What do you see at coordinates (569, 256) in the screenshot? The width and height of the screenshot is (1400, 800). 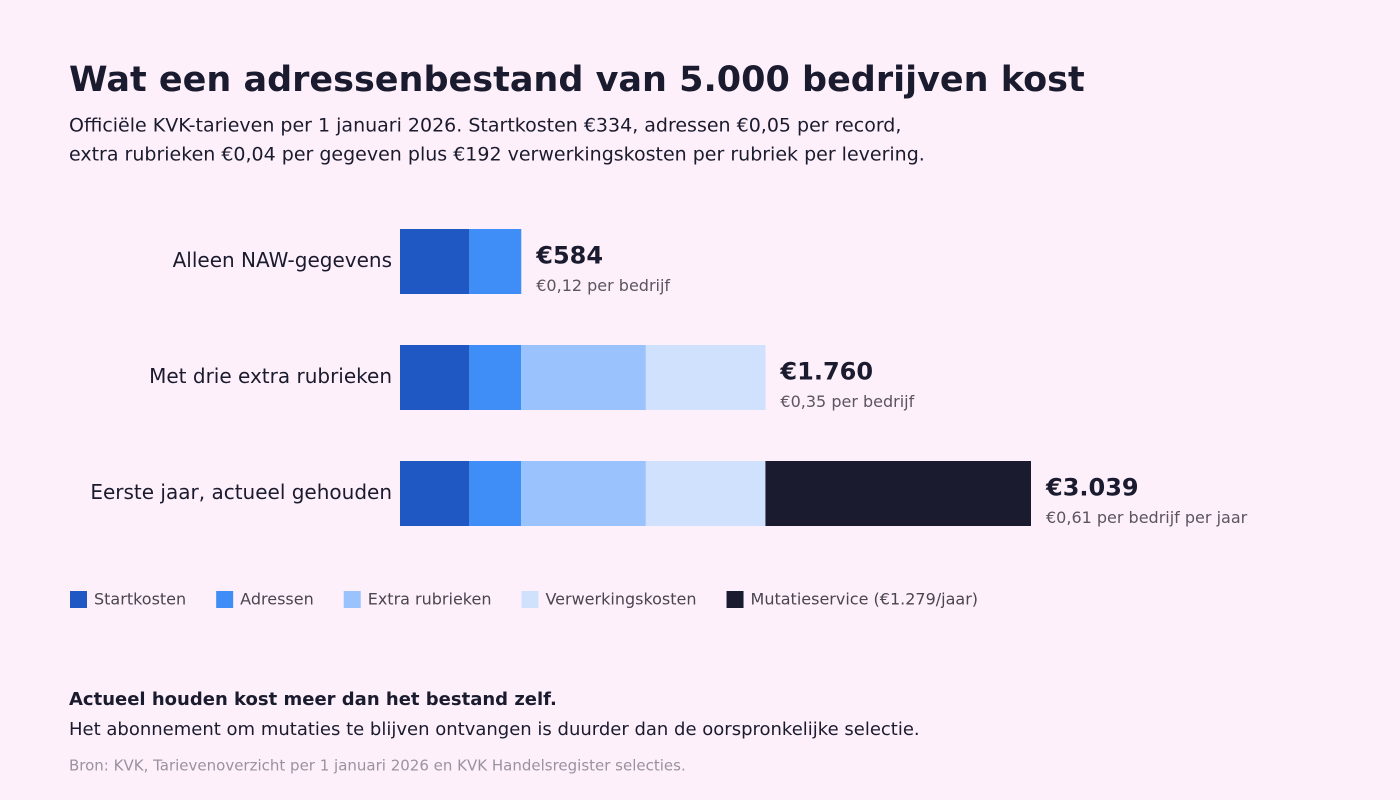 I see `total-label: €584` at bounding box center [569, 256].